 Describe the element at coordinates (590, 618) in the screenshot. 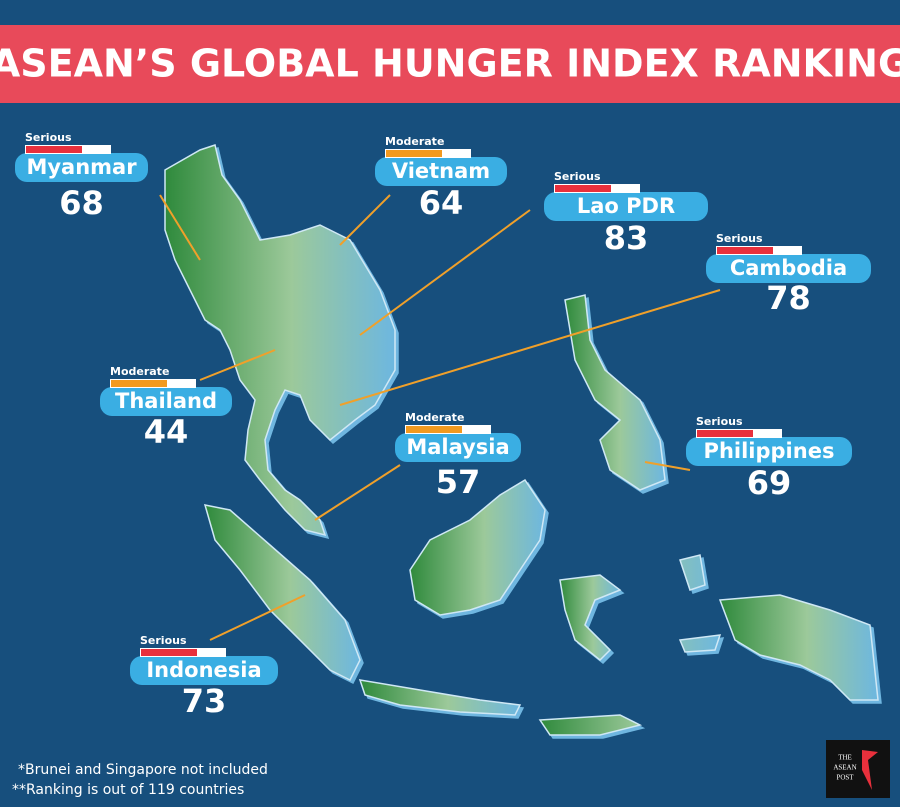

I see `sulawesi` at that location.